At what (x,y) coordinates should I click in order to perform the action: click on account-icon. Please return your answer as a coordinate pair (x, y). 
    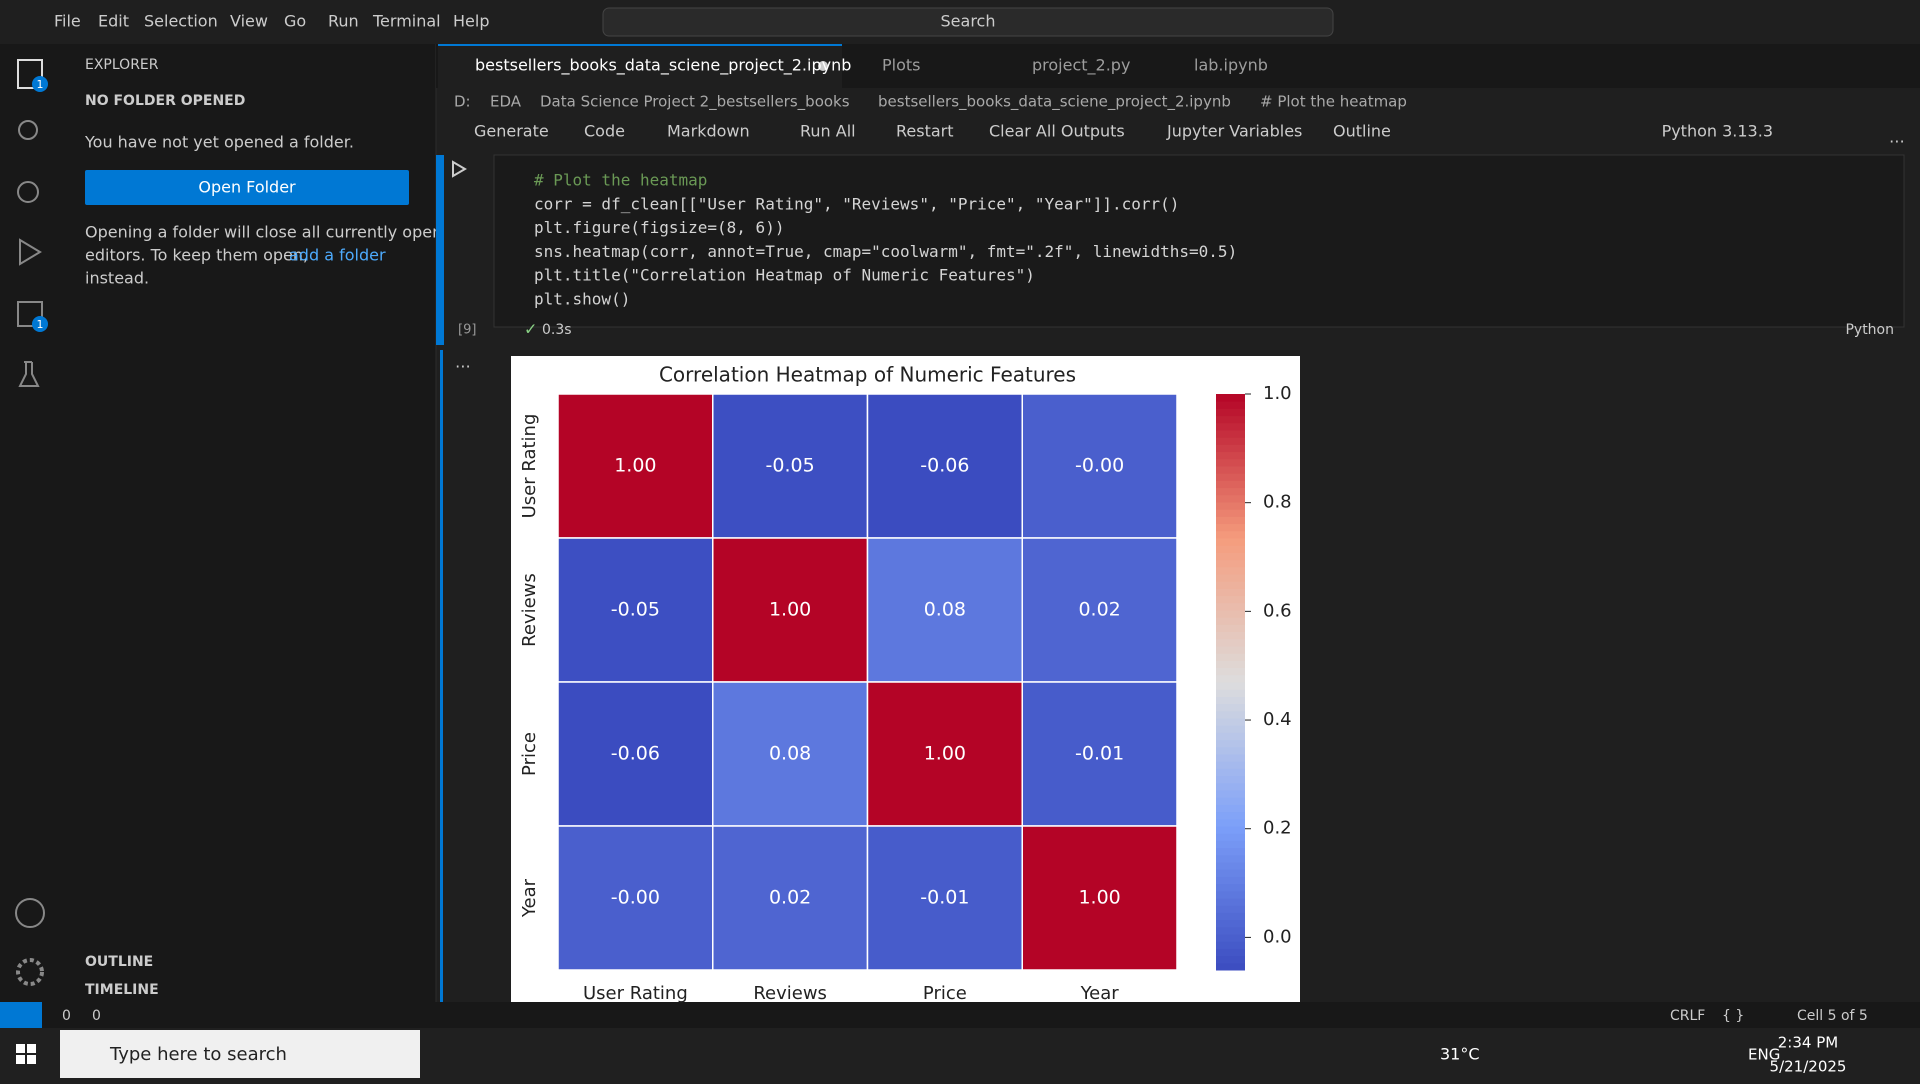
    Looking at the image, I should click on (30, 913).